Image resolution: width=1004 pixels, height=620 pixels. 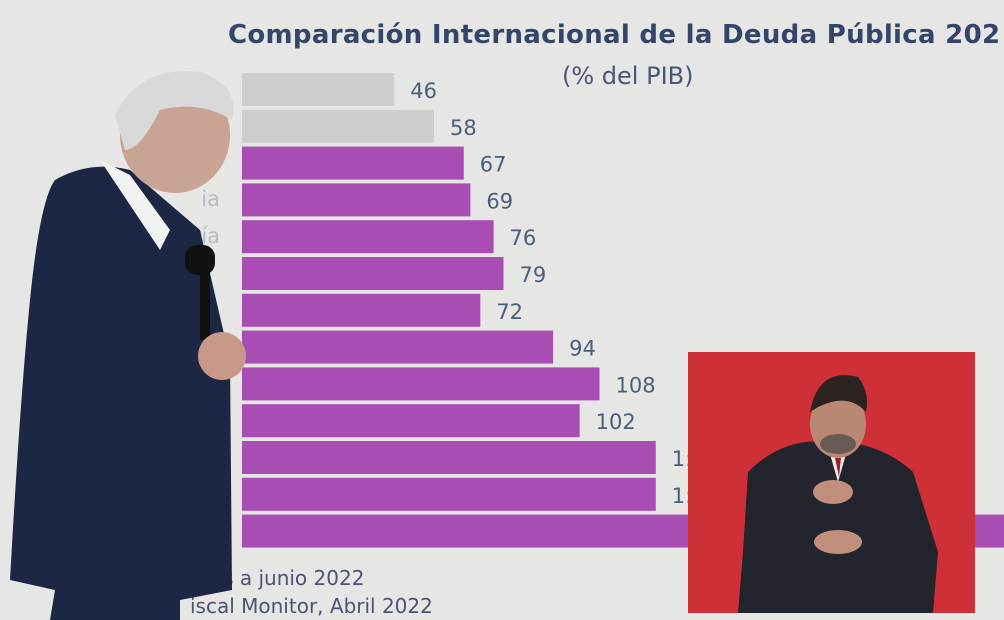 What do you see at coordinates (582, 349) in the screenshot?
I see `value-label-7: 94` at bounding box center [582, 349].